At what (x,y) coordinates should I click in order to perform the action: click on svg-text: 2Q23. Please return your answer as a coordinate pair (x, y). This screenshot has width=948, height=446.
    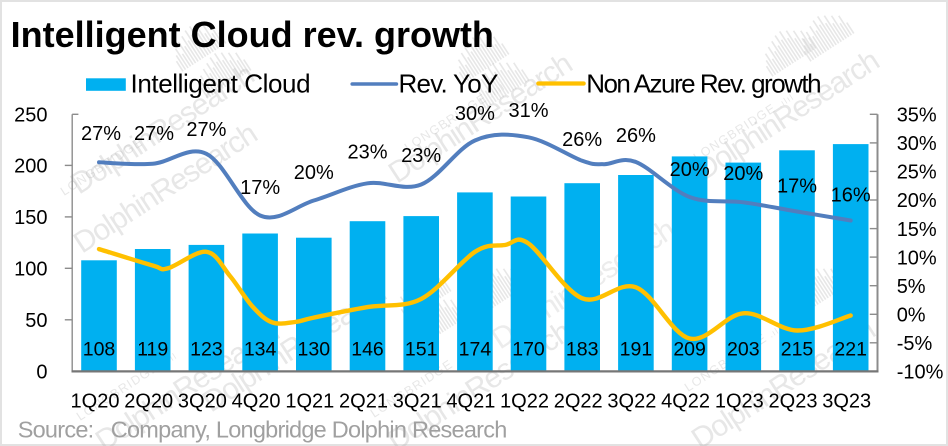
    Looking at the image, I should click on (793, 402).